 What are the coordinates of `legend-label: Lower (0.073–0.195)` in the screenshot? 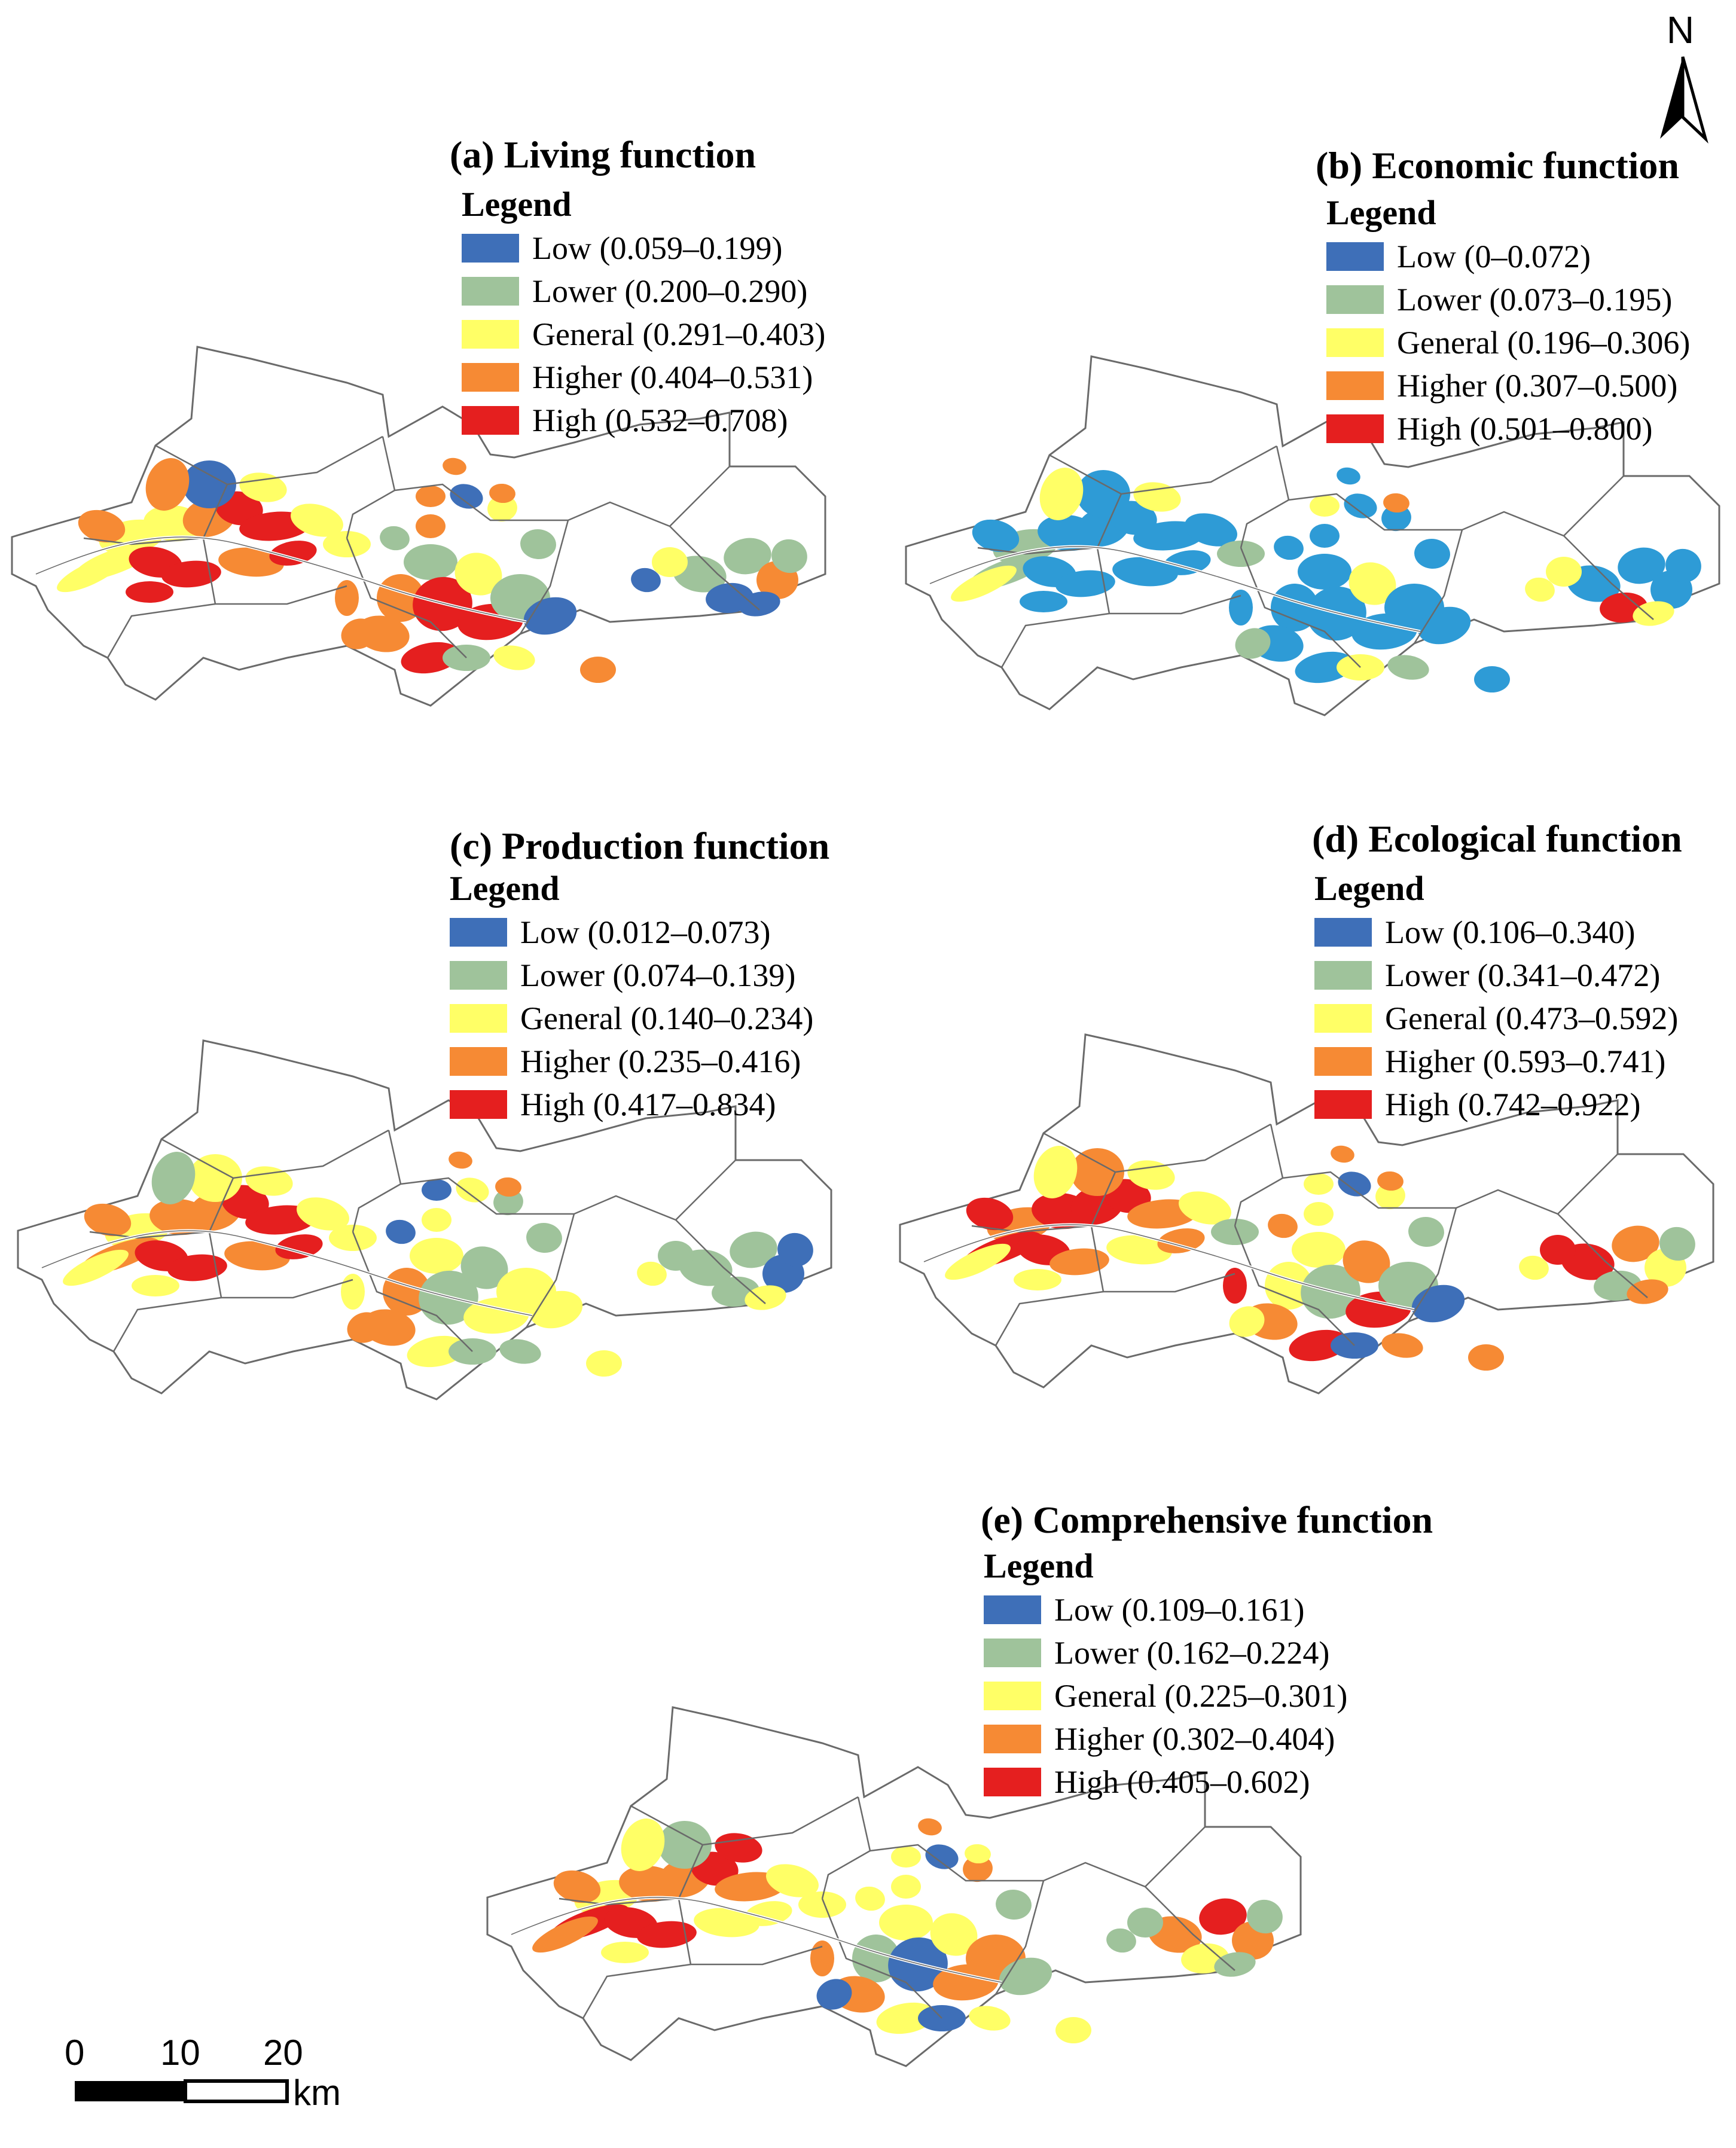 It's located at (1535, 300).